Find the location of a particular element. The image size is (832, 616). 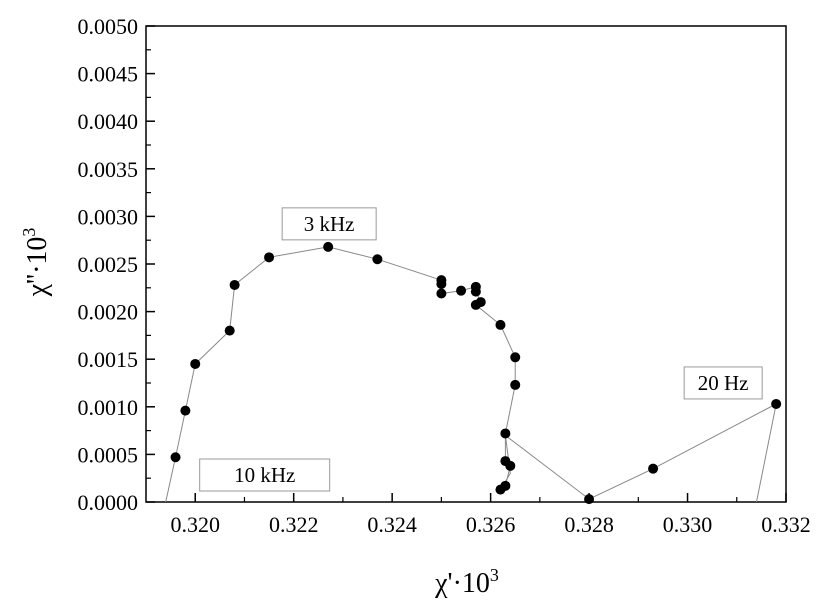

x-tick-label: 0.328 is located at coordinates (589, 524).